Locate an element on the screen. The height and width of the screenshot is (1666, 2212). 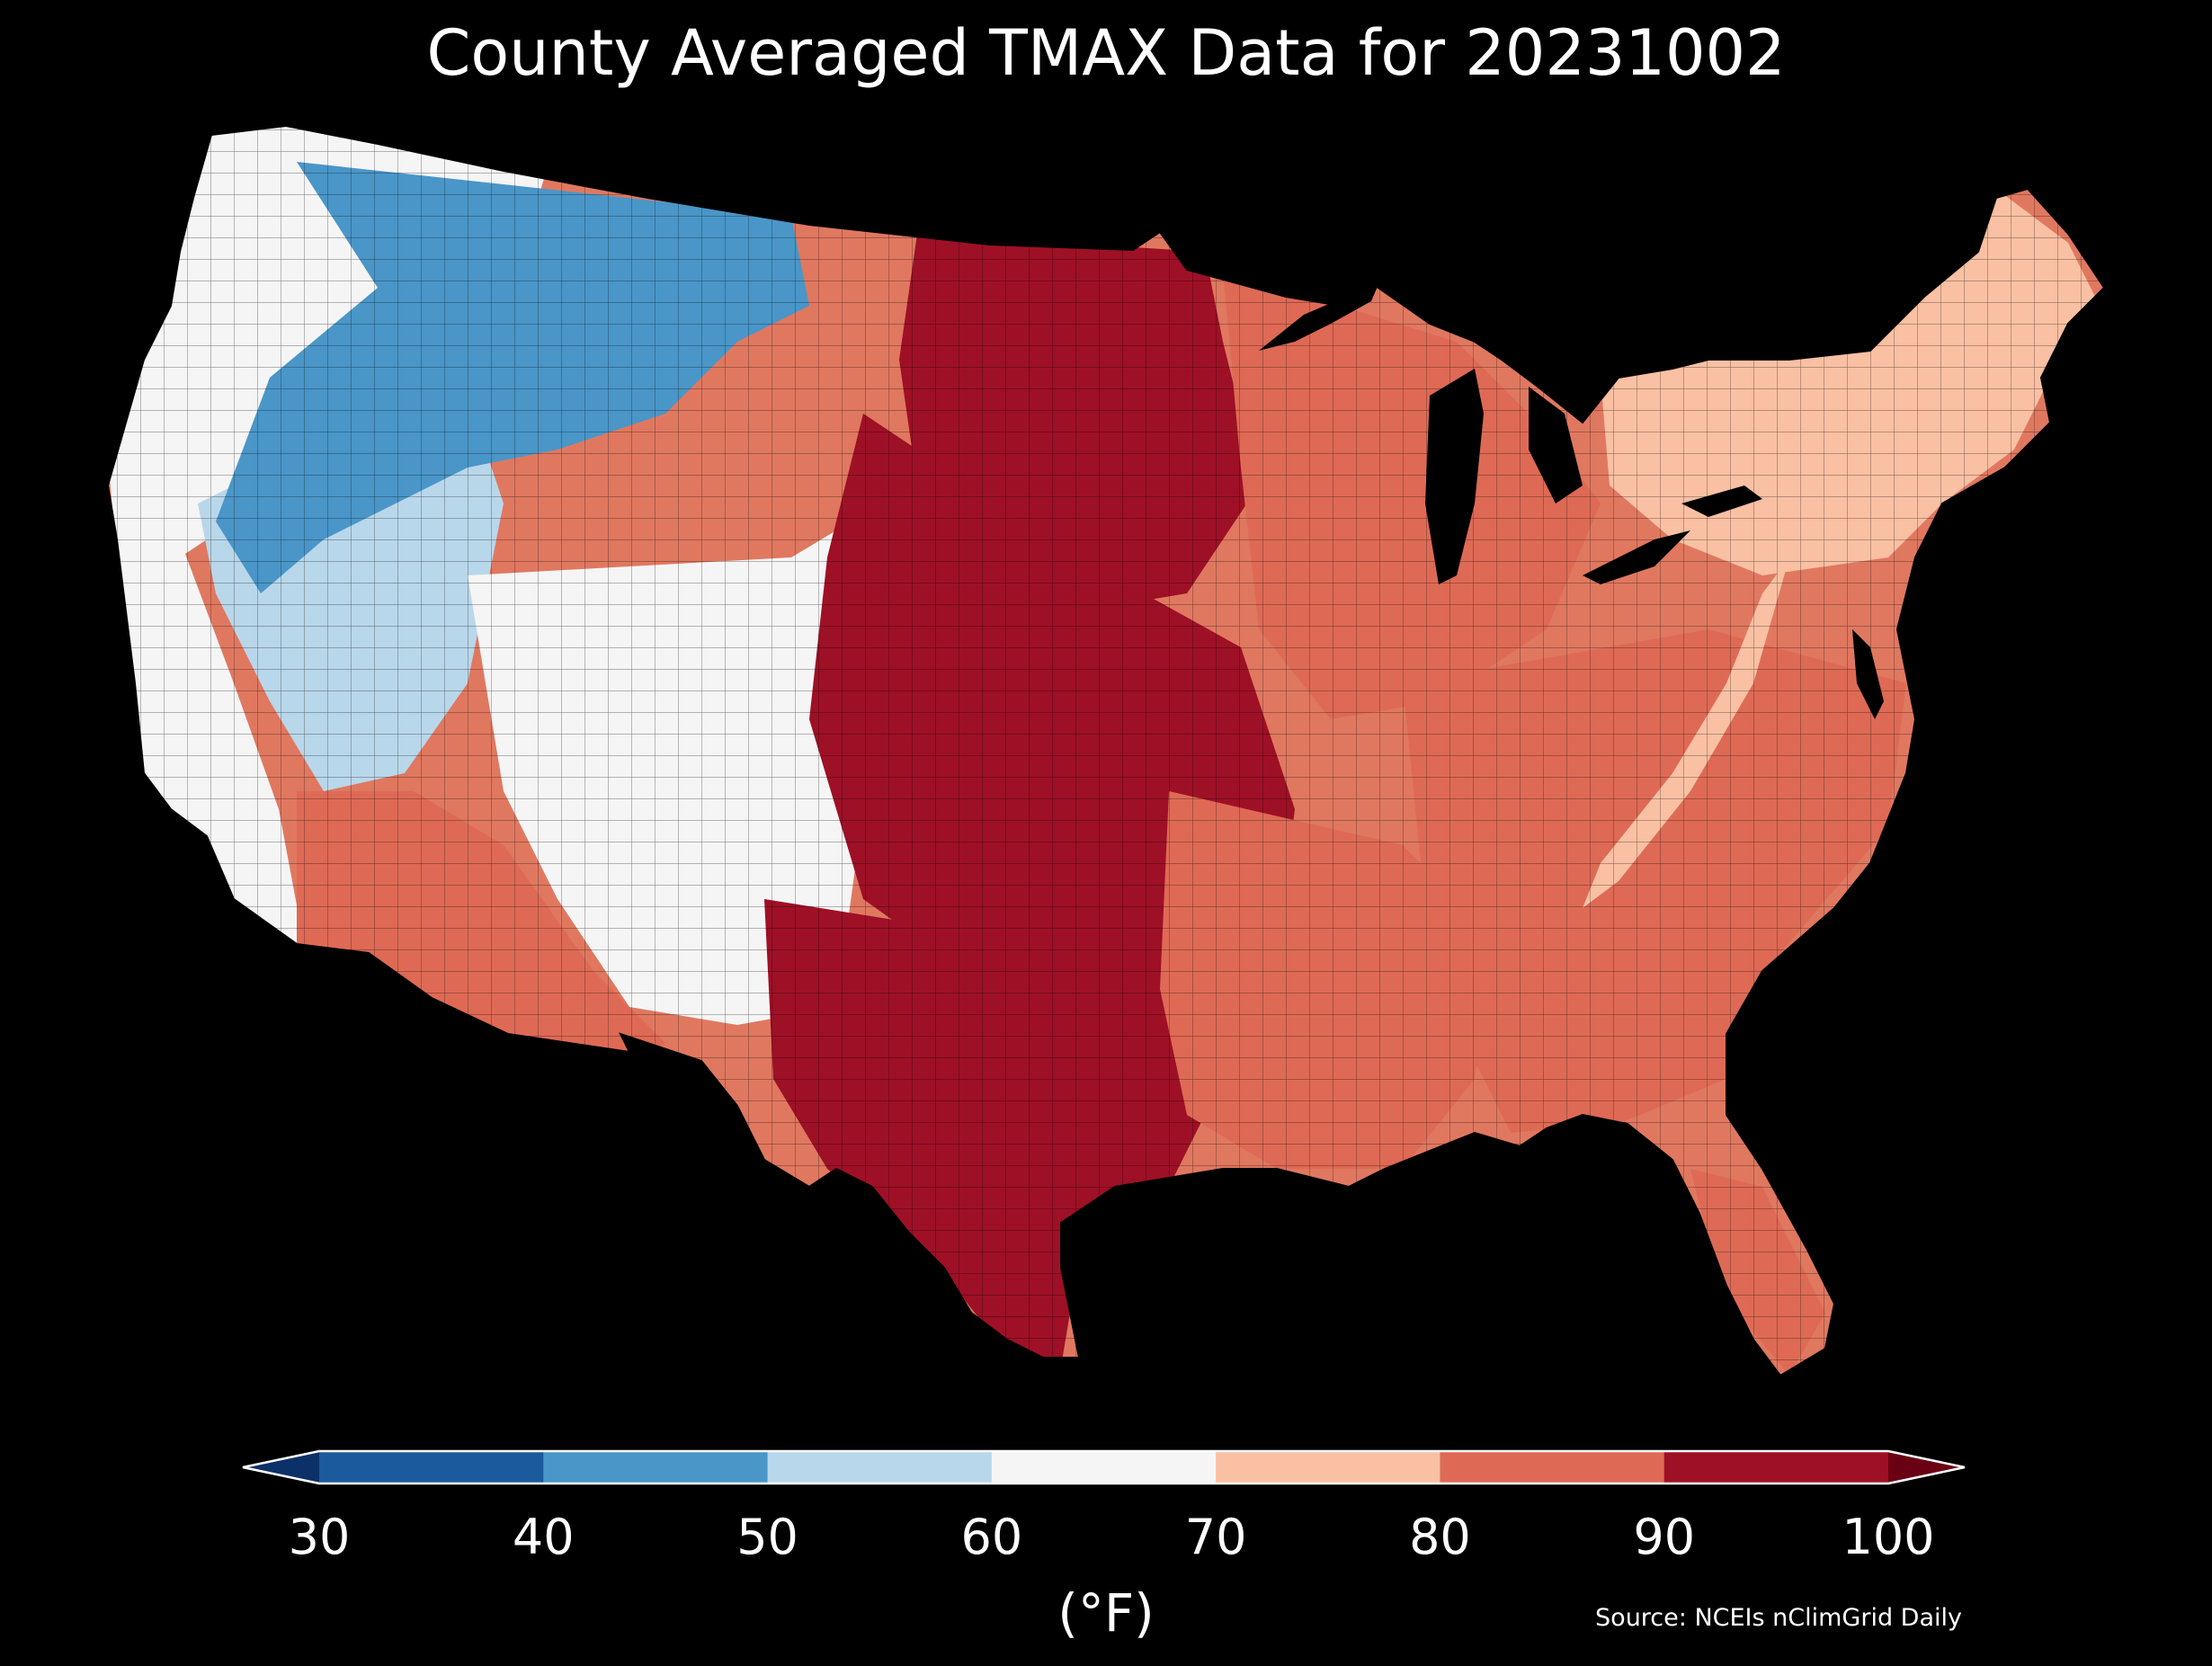
colorbar-tick-label: 100 is located at coordinates (1888, 1537).